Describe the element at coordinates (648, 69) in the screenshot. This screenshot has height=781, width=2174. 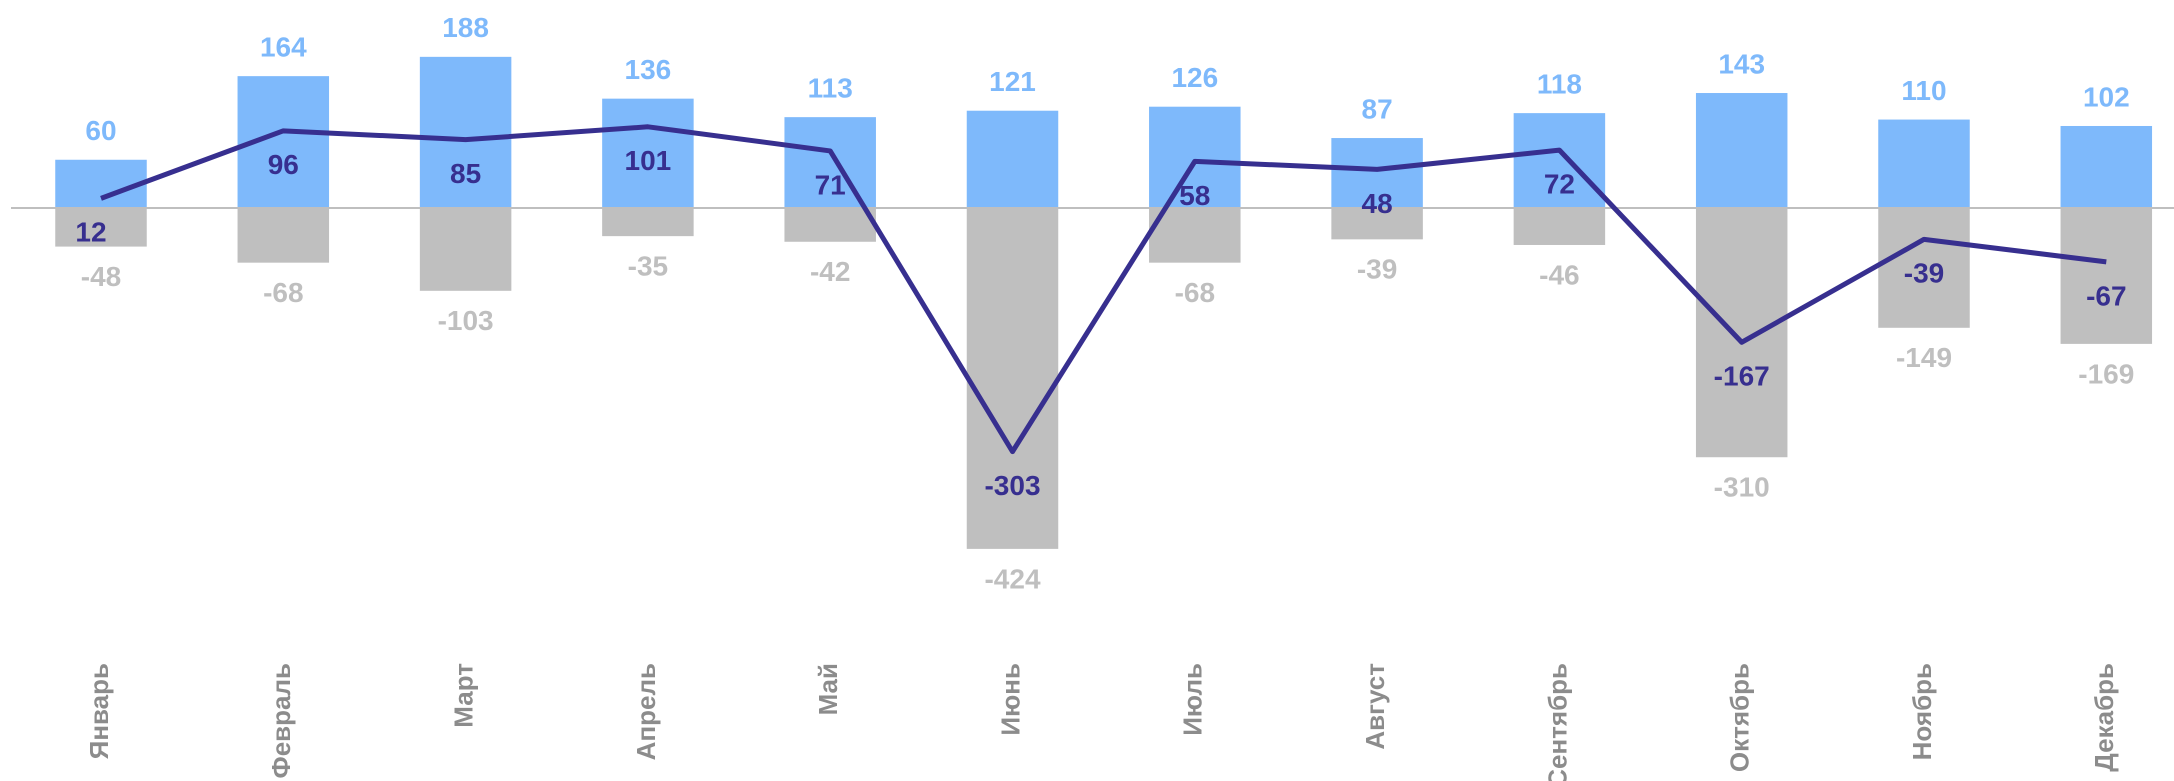
I see `value-label: 136` at that location.